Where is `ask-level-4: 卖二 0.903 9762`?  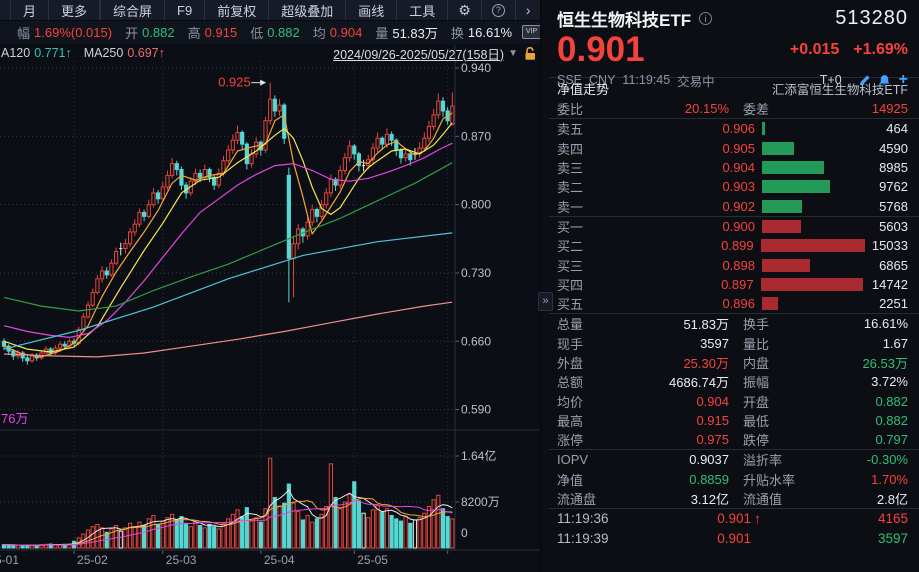
ask-level-4: 卖二 0.903 9762 is located at coordinates (730, 186).